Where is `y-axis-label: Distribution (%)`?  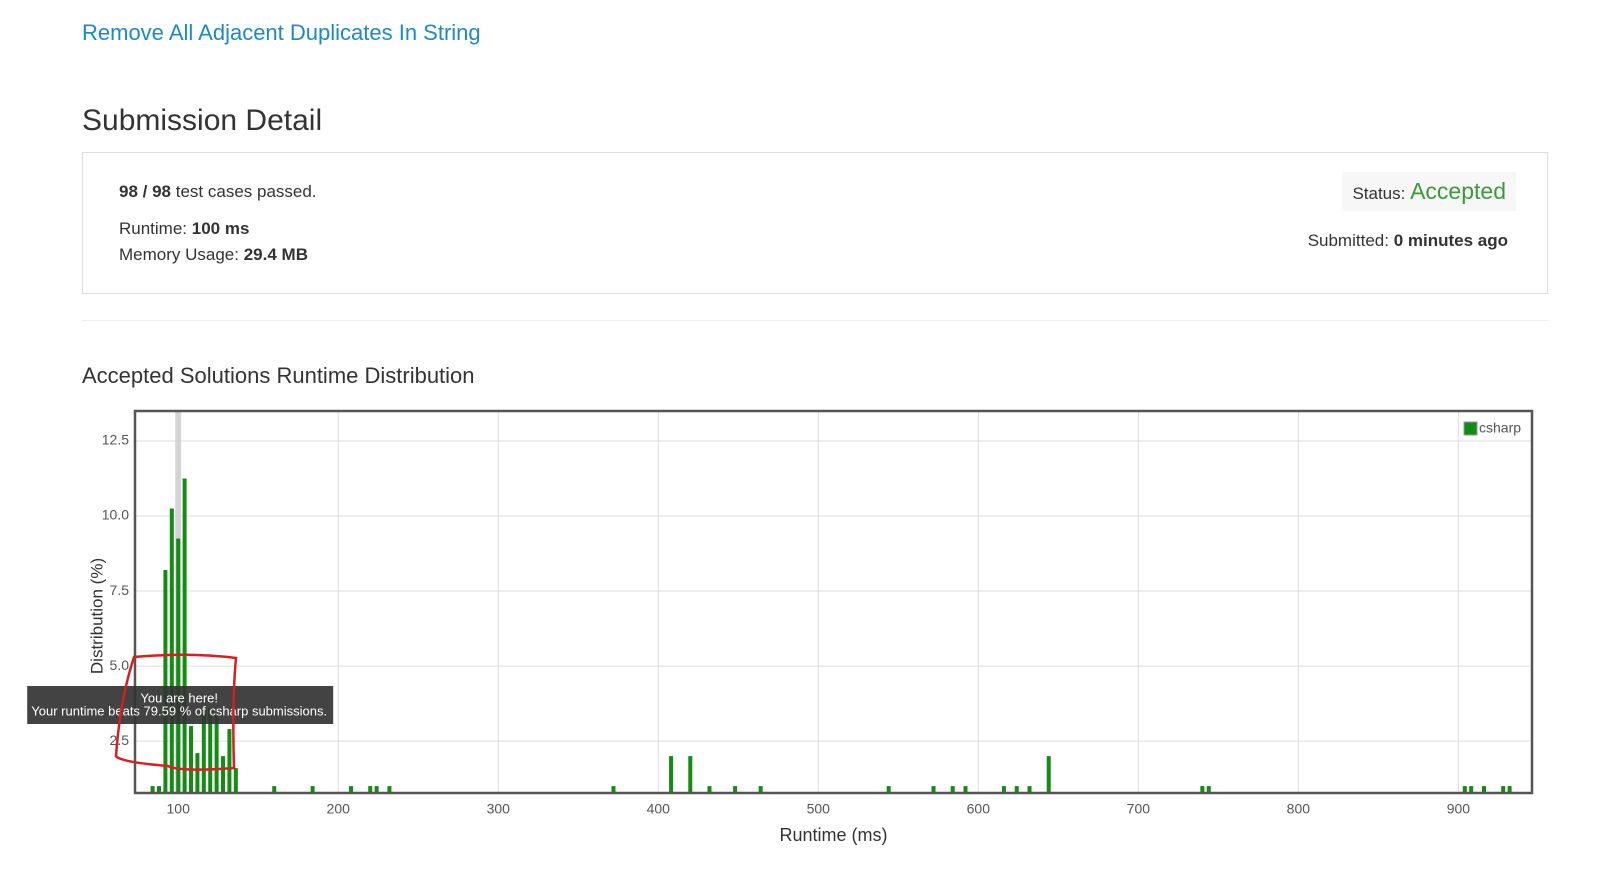
y-axis-label: Distribution (%) is located at coordinates (96, 616).